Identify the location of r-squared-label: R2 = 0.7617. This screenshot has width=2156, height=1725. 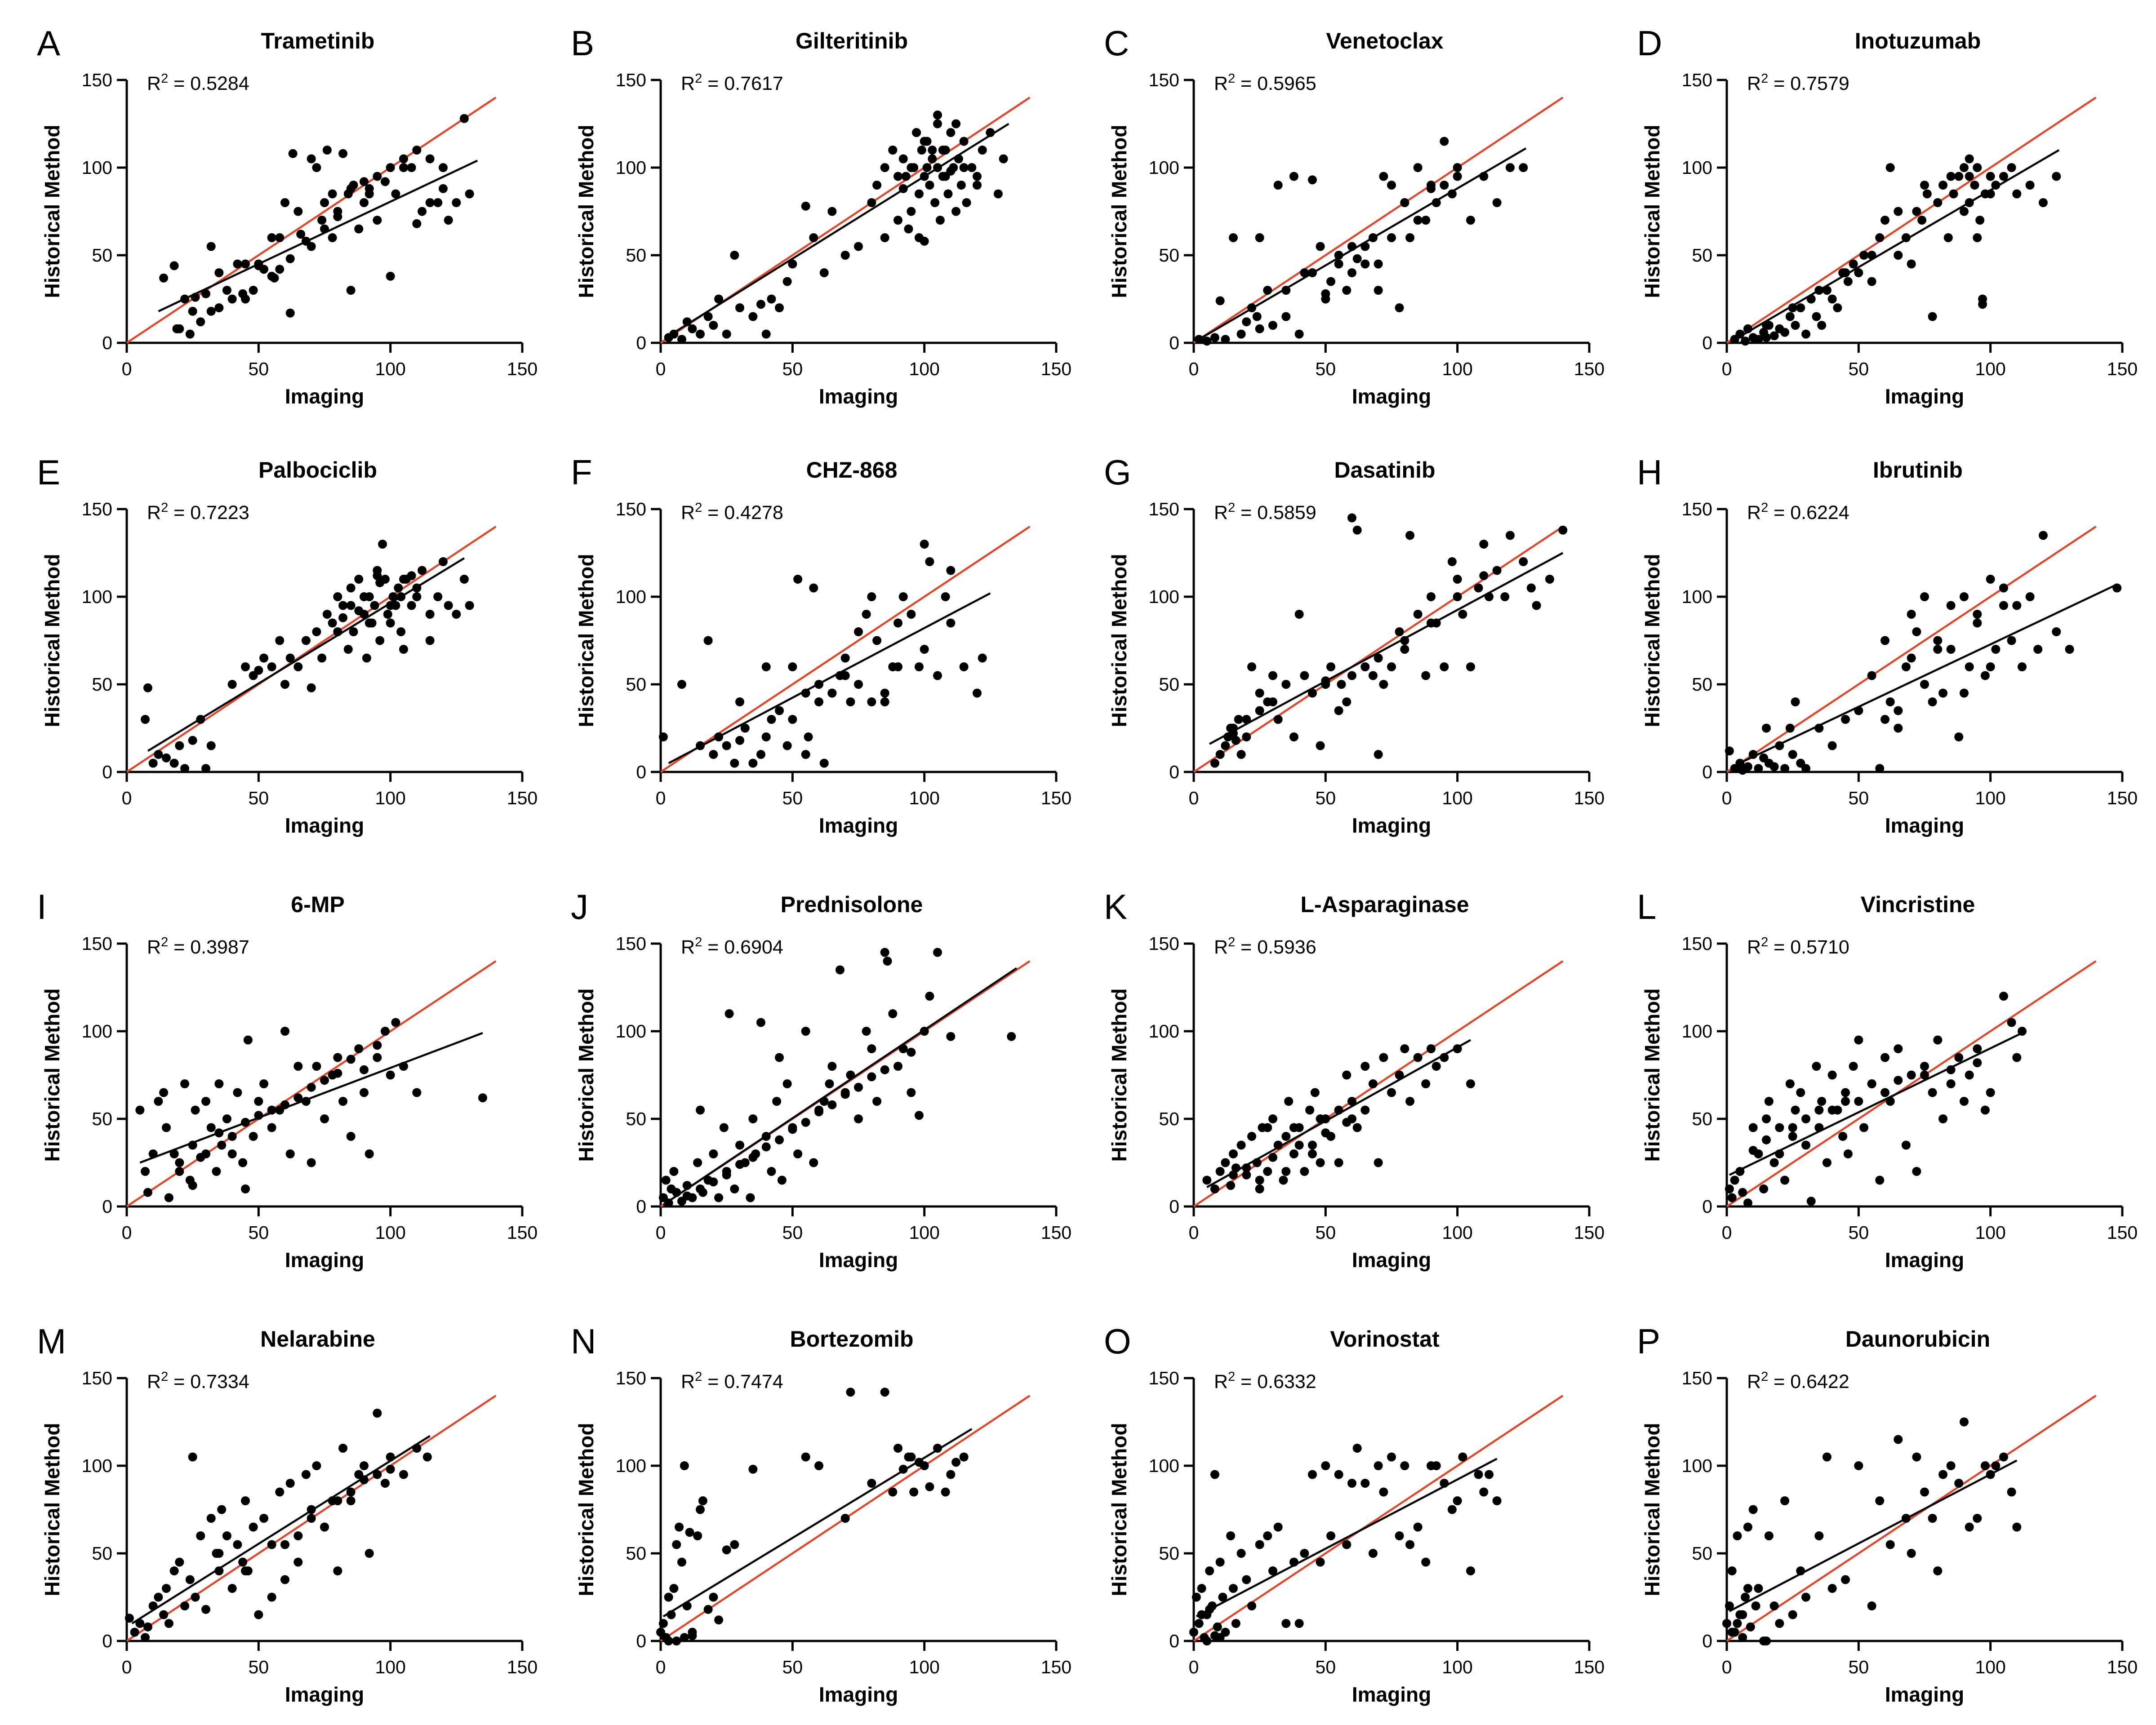
(732, 83).